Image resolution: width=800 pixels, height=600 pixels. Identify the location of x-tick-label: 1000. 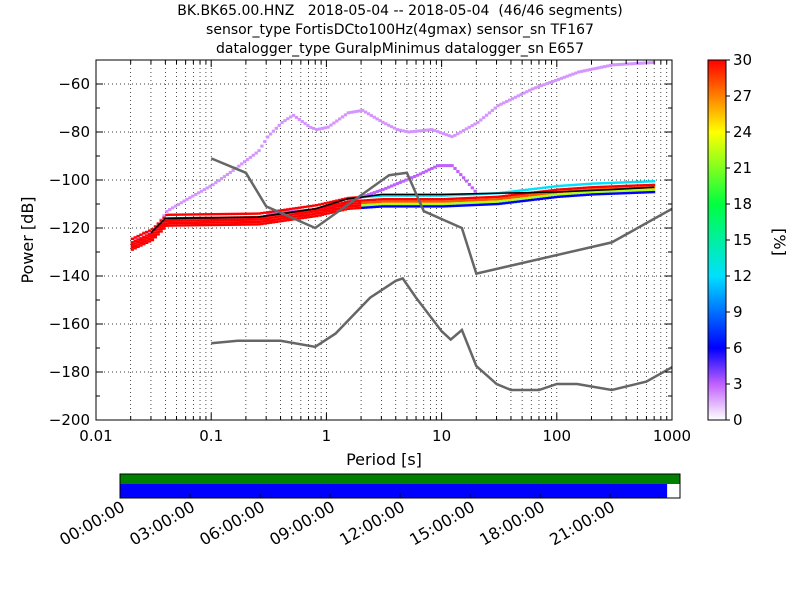
(672, 436).